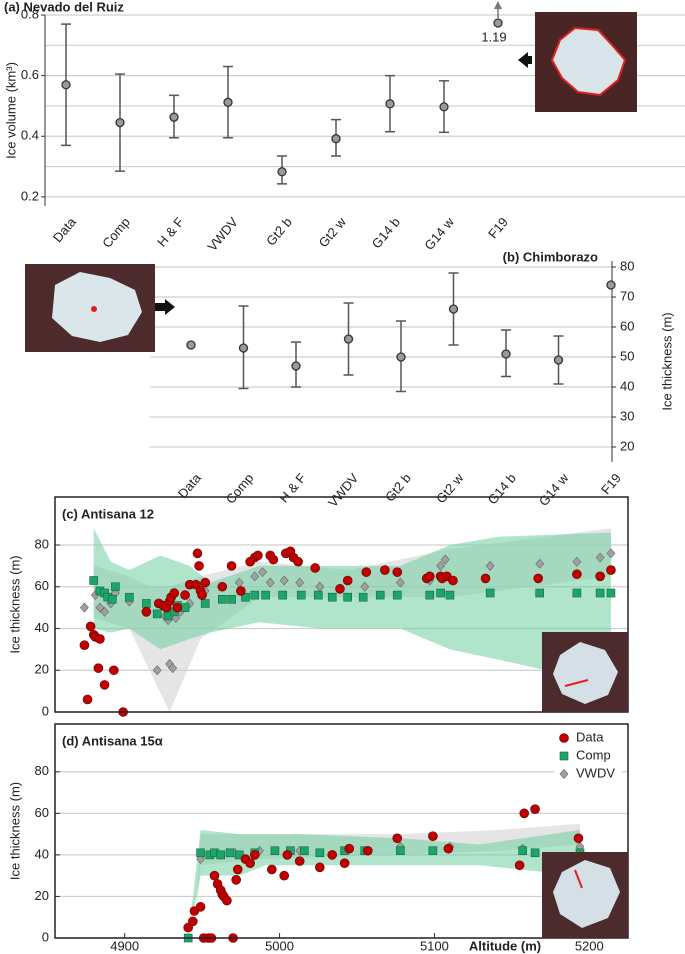 This screenshot has width=685, height=954. What do you see at coordinates (593, 754) in the screenshot?
I see `legend-label: Comp` at bounding box center [593, 754].